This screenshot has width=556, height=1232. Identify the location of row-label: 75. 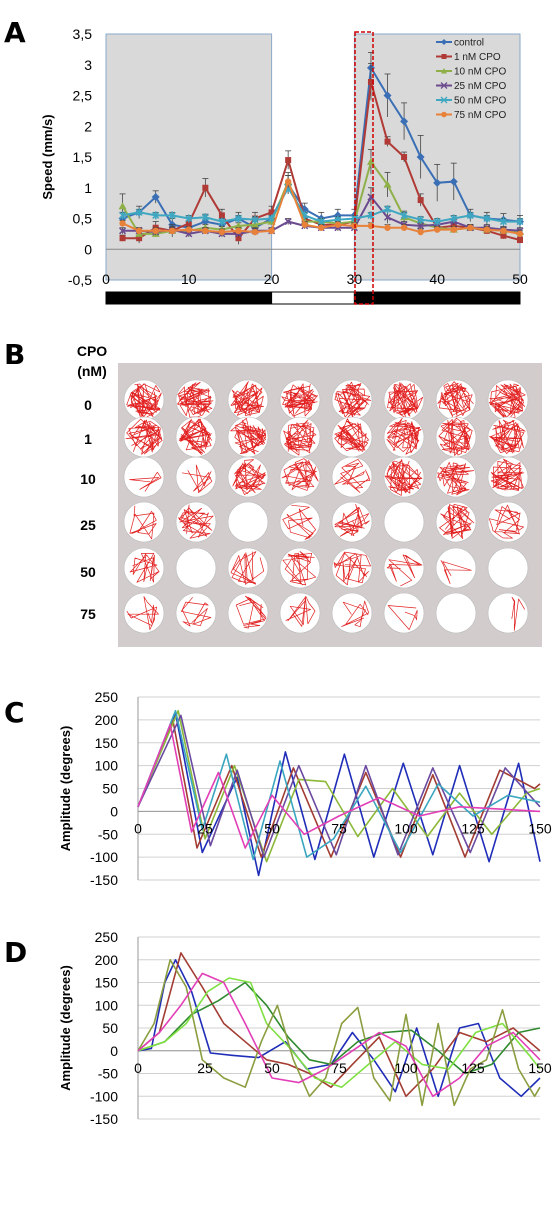
(88, 614).